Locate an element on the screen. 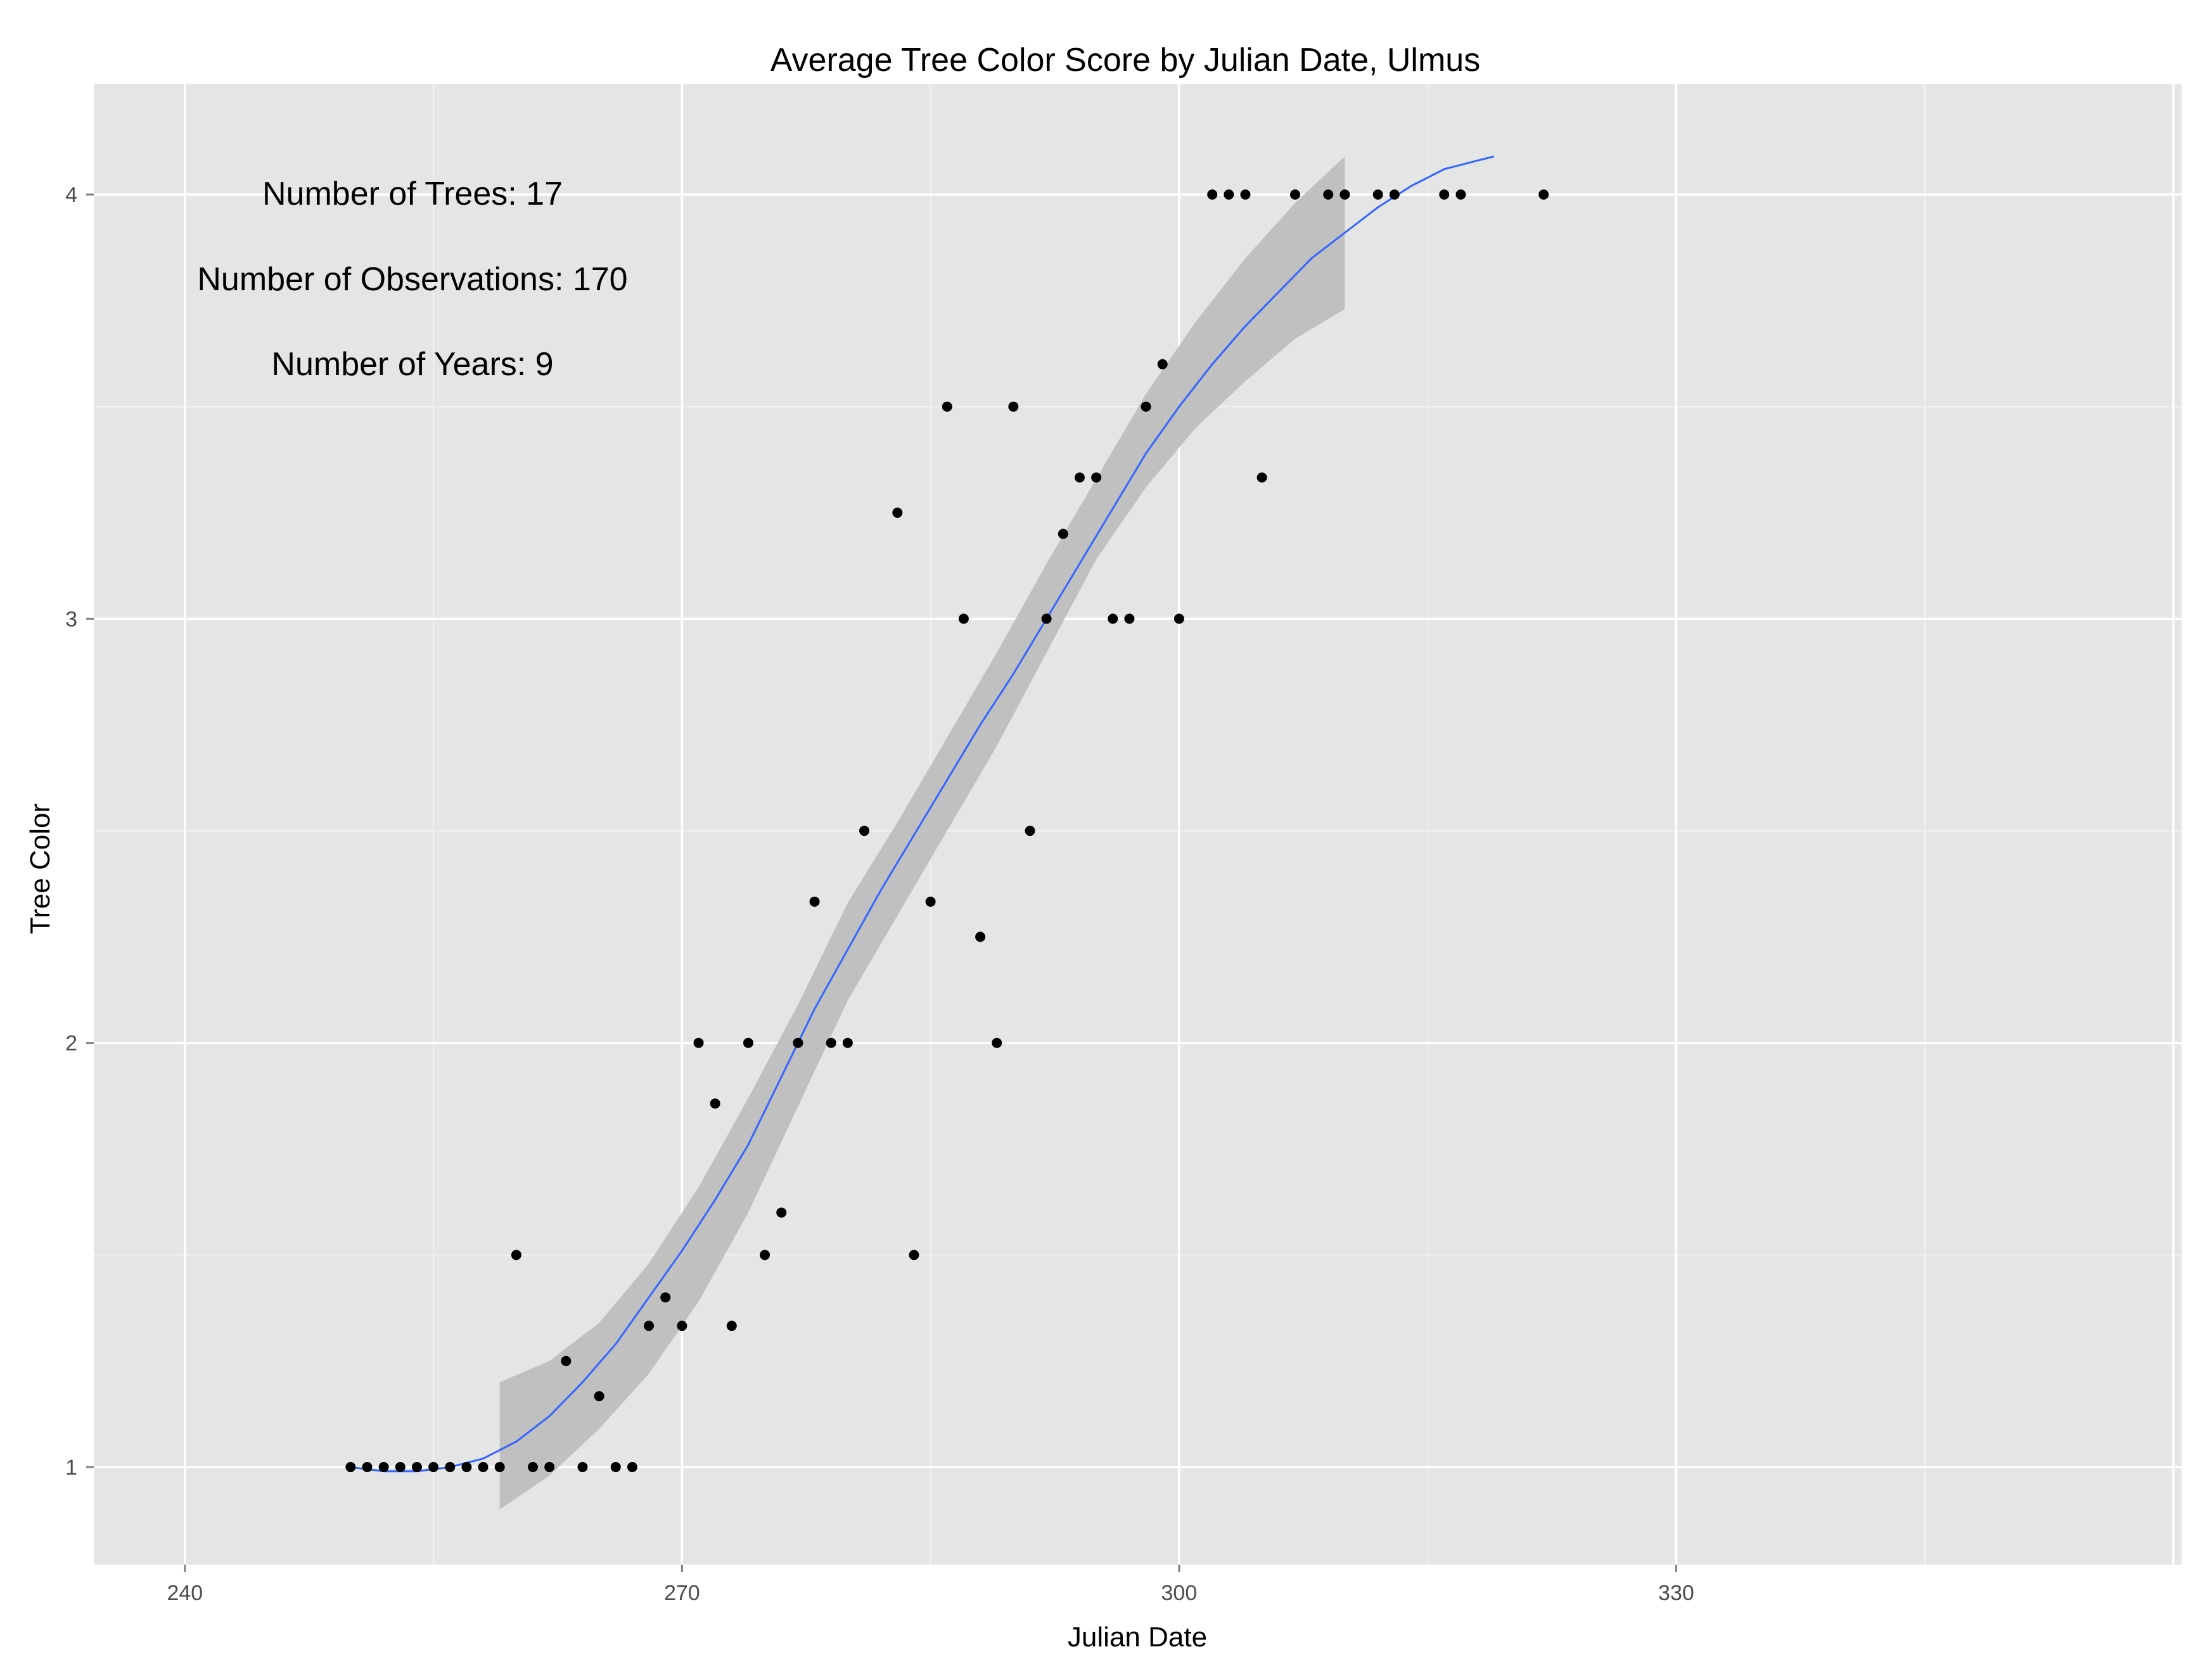 Image resolution: width=2212 pixels, height=1666 pixels. y-tick-label: 3 is located at coordinates (71, 619).